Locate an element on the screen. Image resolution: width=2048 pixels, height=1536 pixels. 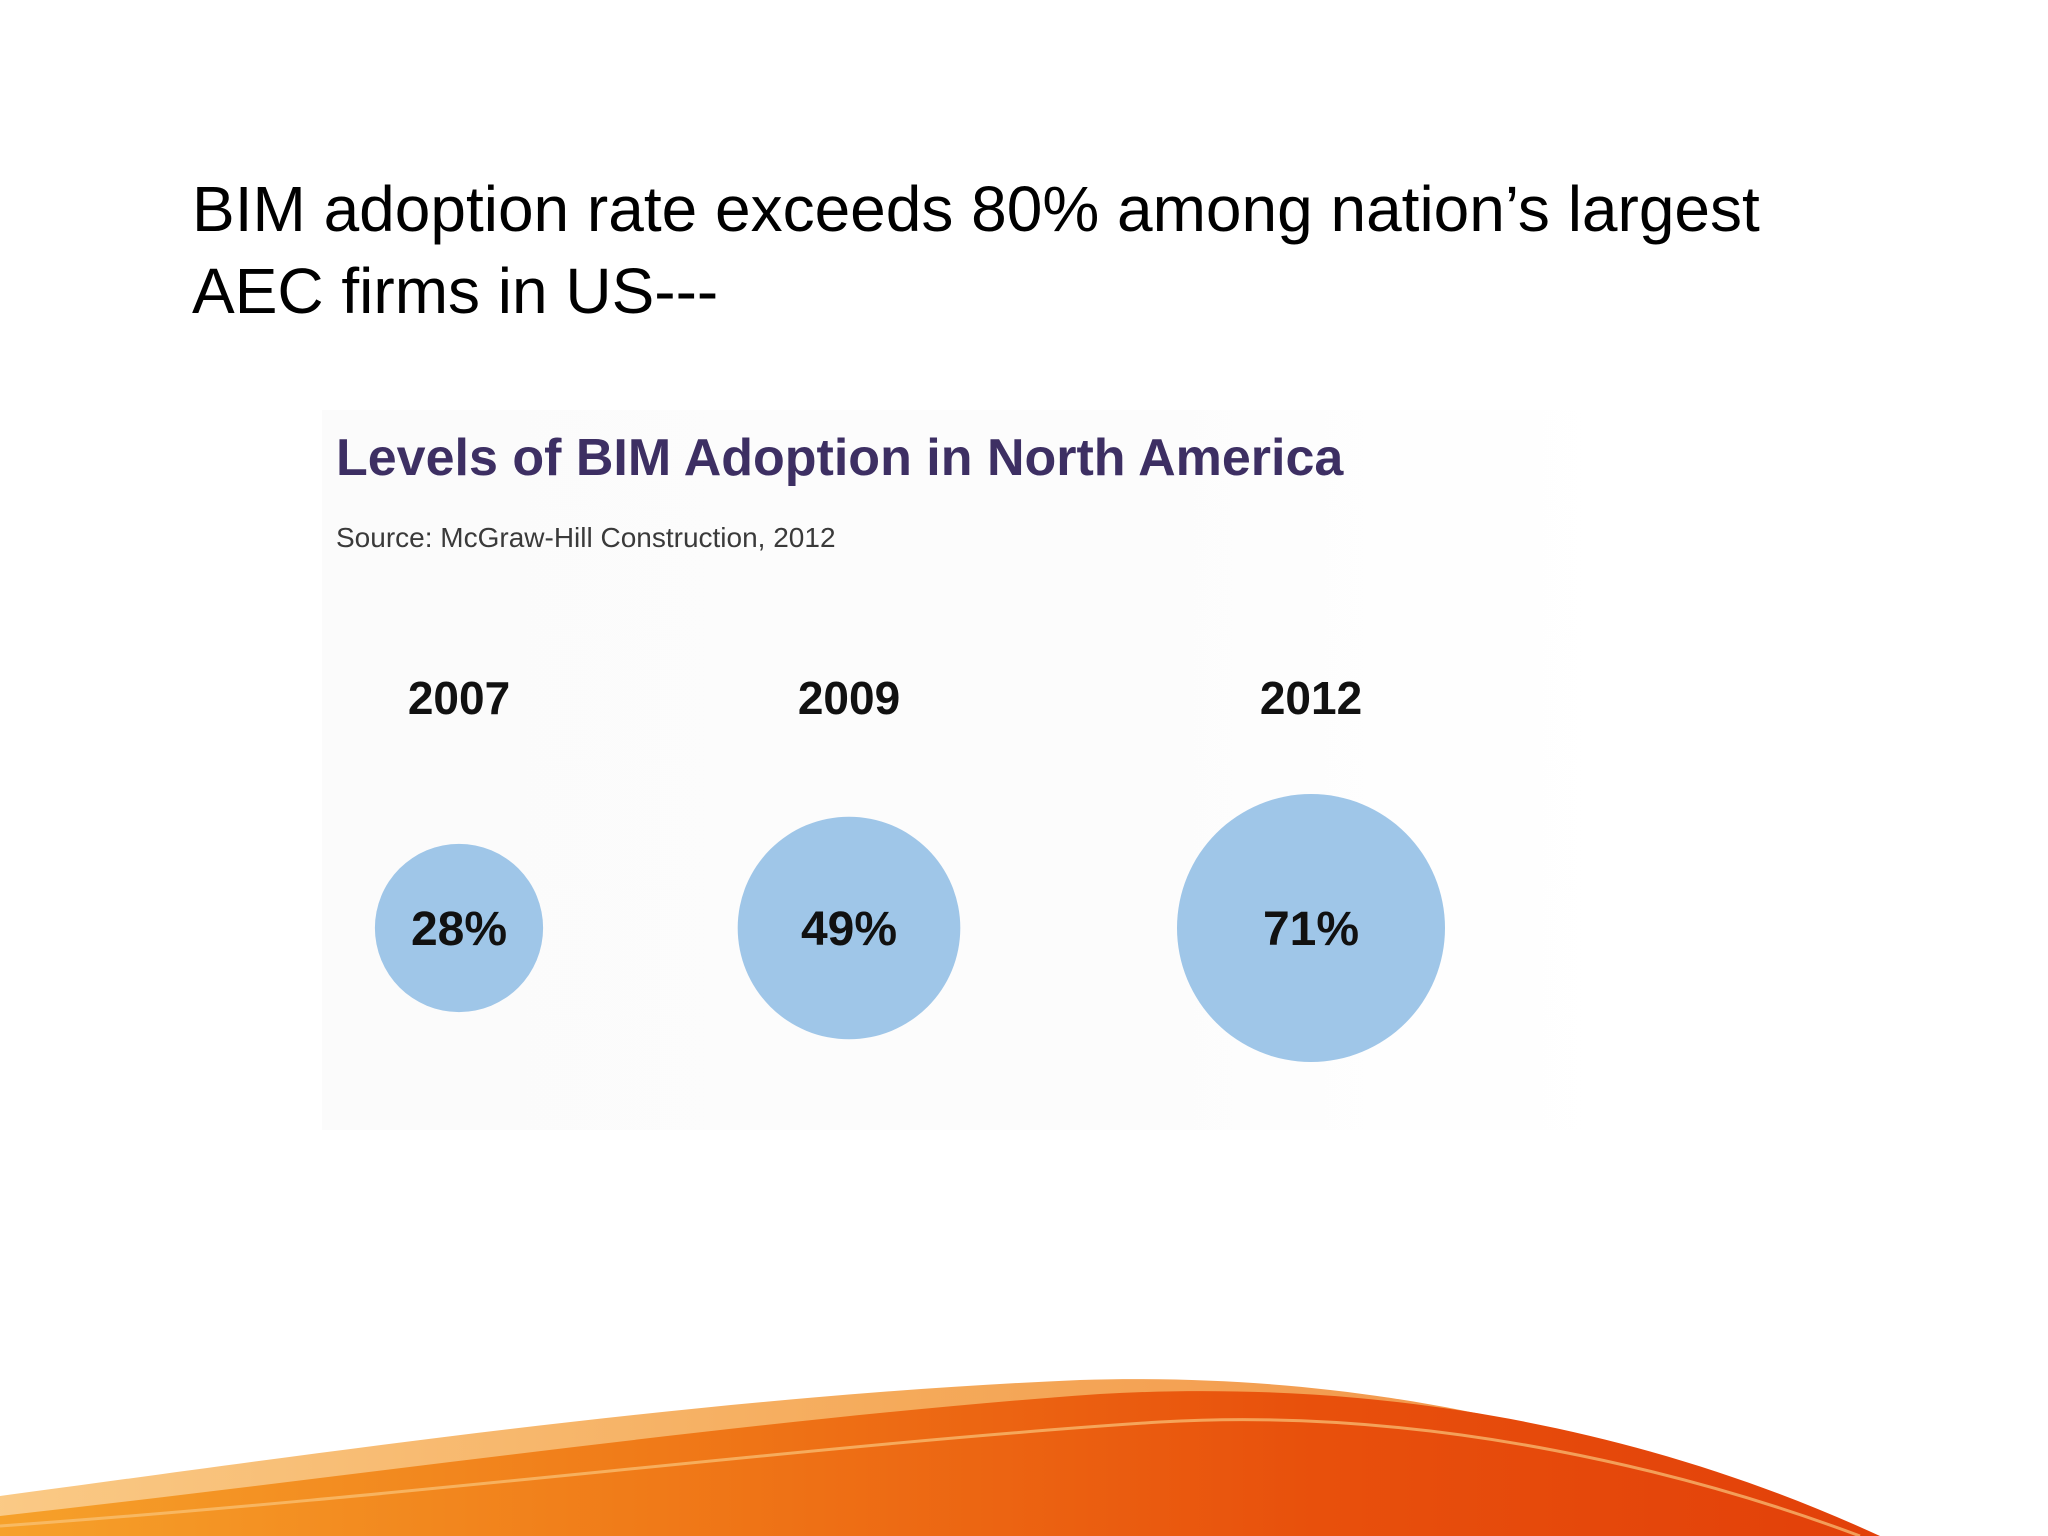
year-label-2007: 2007 is located at coordinates (459, 698).